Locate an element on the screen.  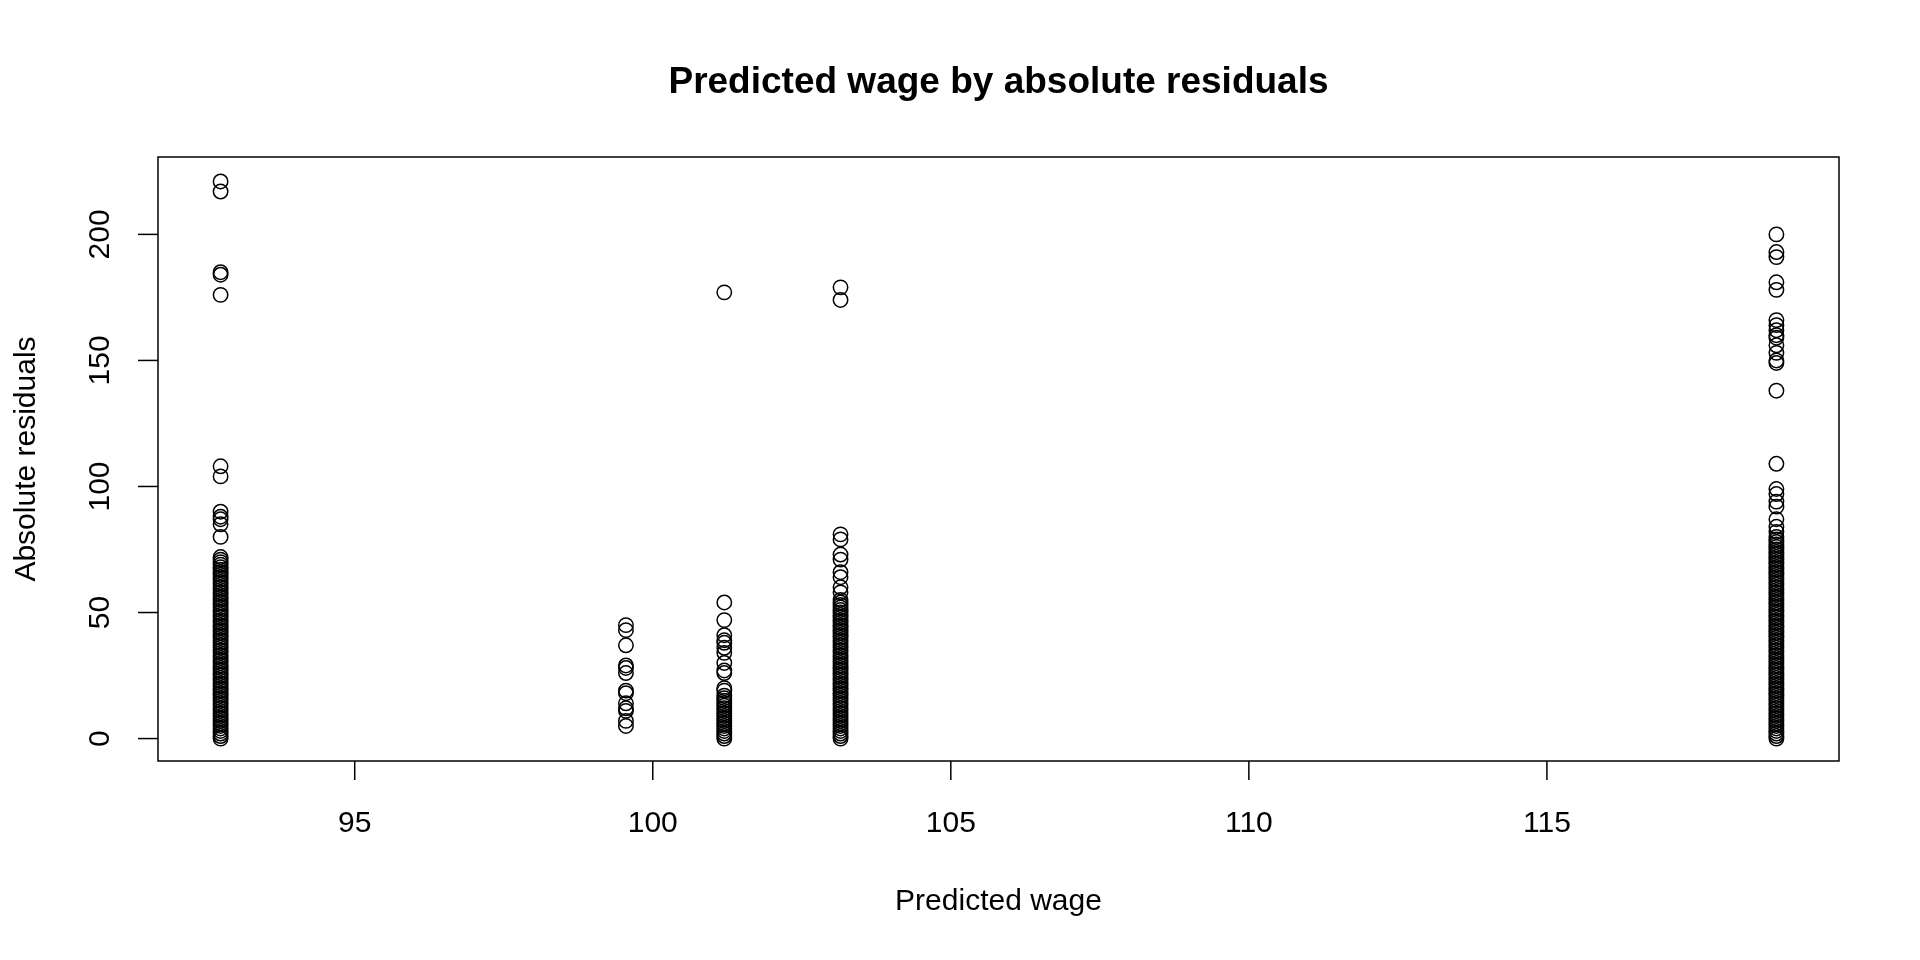
x-tick-label: 105 is located at coordinates (950, 821).